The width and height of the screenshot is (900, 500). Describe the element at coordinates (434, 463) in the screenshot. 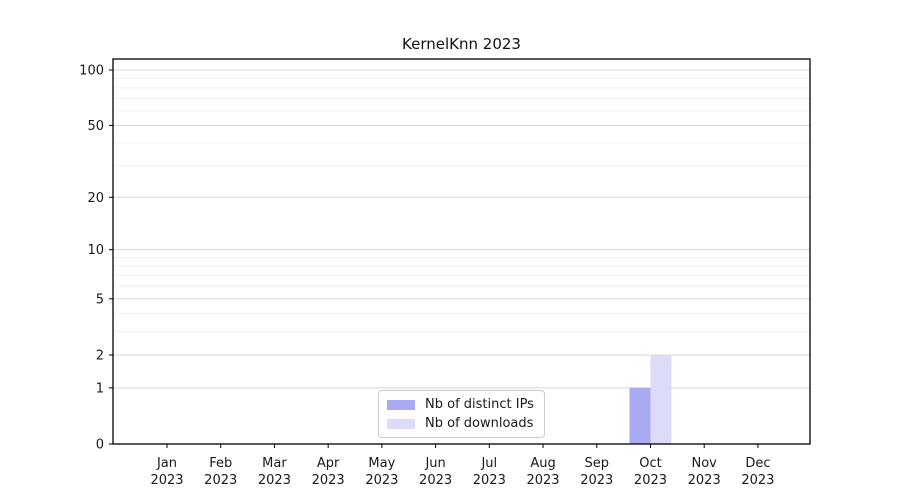

I see `x-tick-label-month: Jun` at that location.